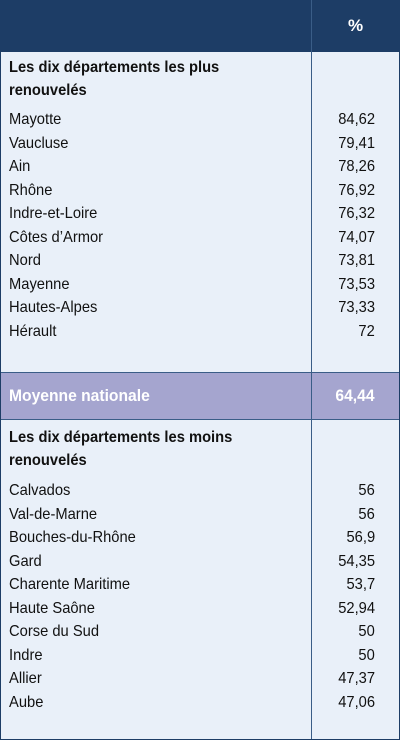 Image resolution: width=400 pixels, height=740 pixels. What do you see at coordinates (356, 284) in the screenshot?
I see `department-value: 73,53` at bounding box center [356, 284].